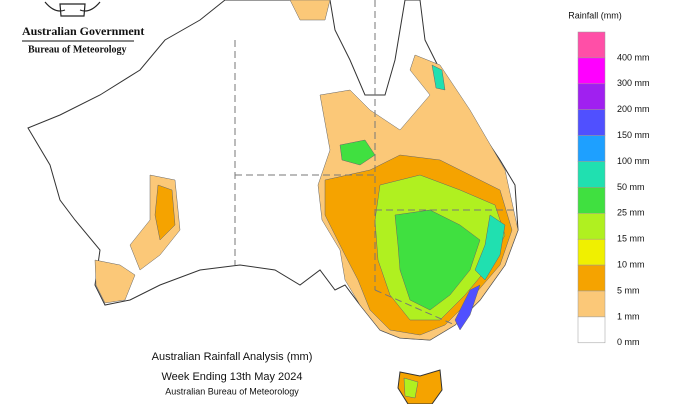 This screenshot has width=695, height=404. Describe the element at coordinates (633, 57) in the screenshot. I see `legend-label: 400 mm` at that location.